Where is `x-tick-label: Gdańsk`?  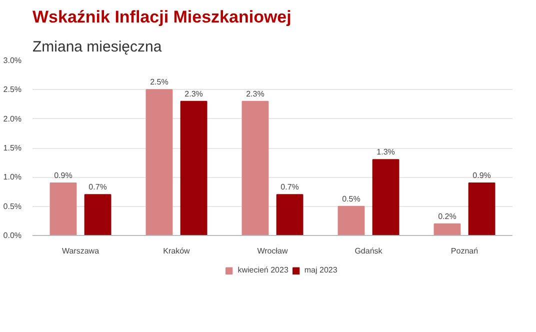 x-tick-label: Gdańsk is located at coordinates (369, 251).